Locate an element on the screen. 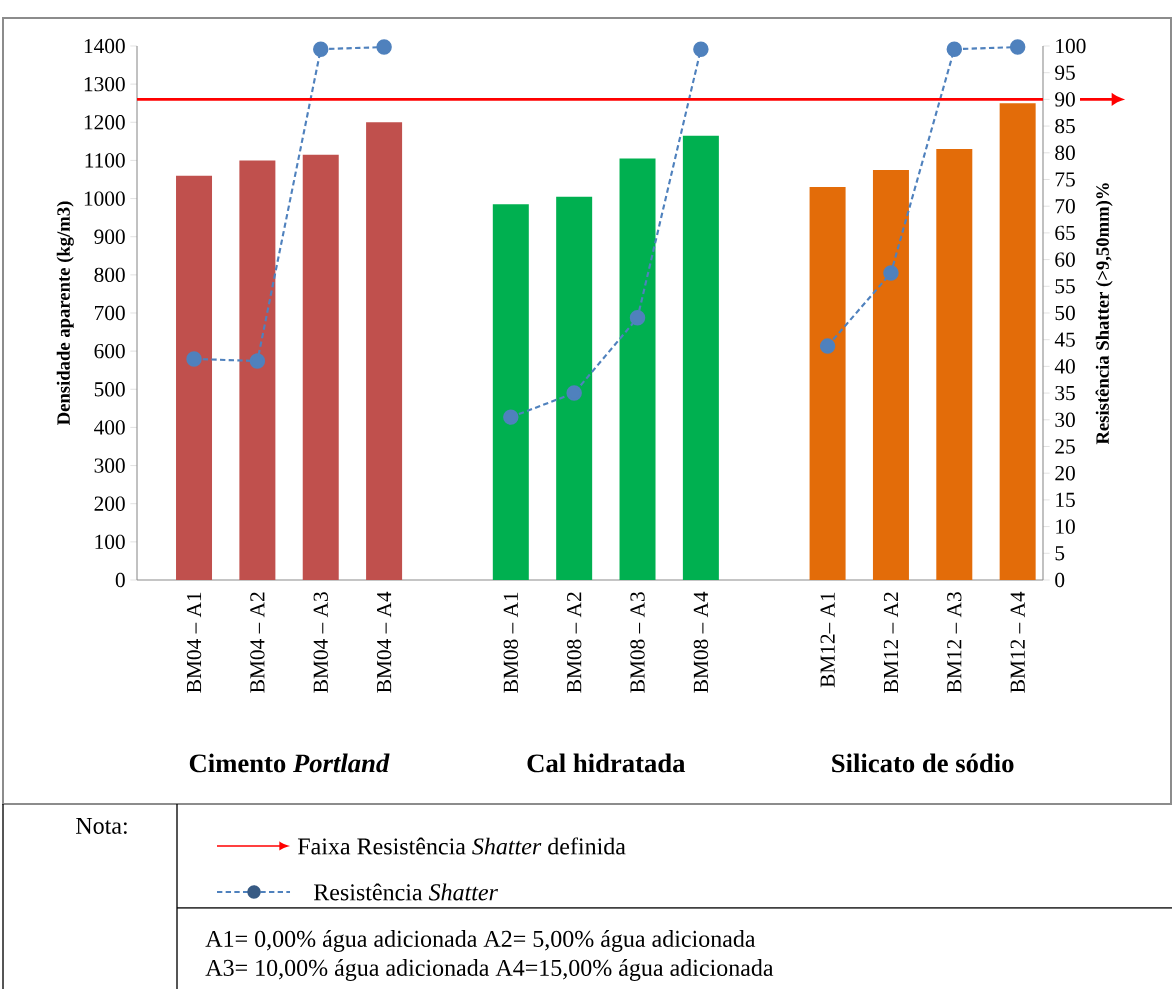 The width and height of the screenshot is (1172, 989). y-tick-label: 900 is located at coordinates (109, 236).